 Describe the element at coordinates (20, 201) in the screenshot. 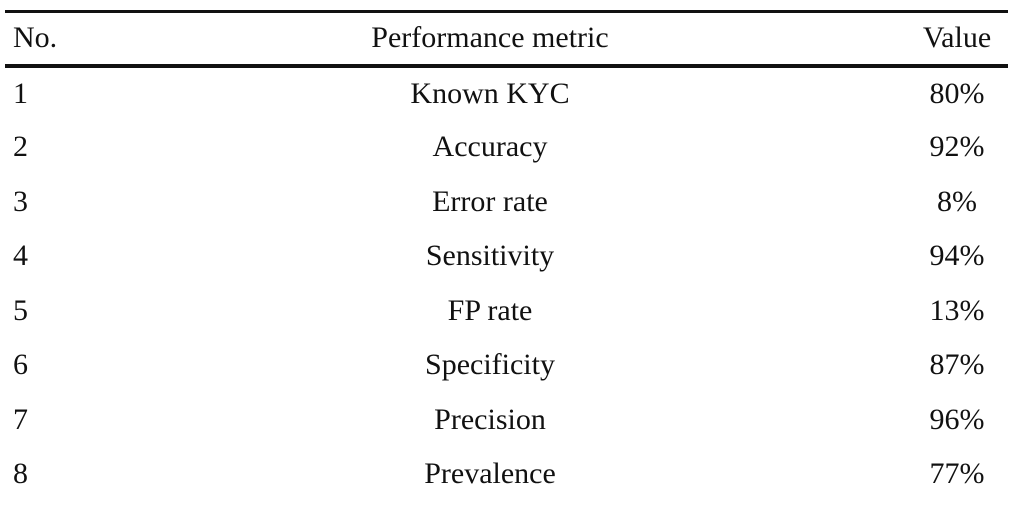

I see `cell-no: 3` at that location.